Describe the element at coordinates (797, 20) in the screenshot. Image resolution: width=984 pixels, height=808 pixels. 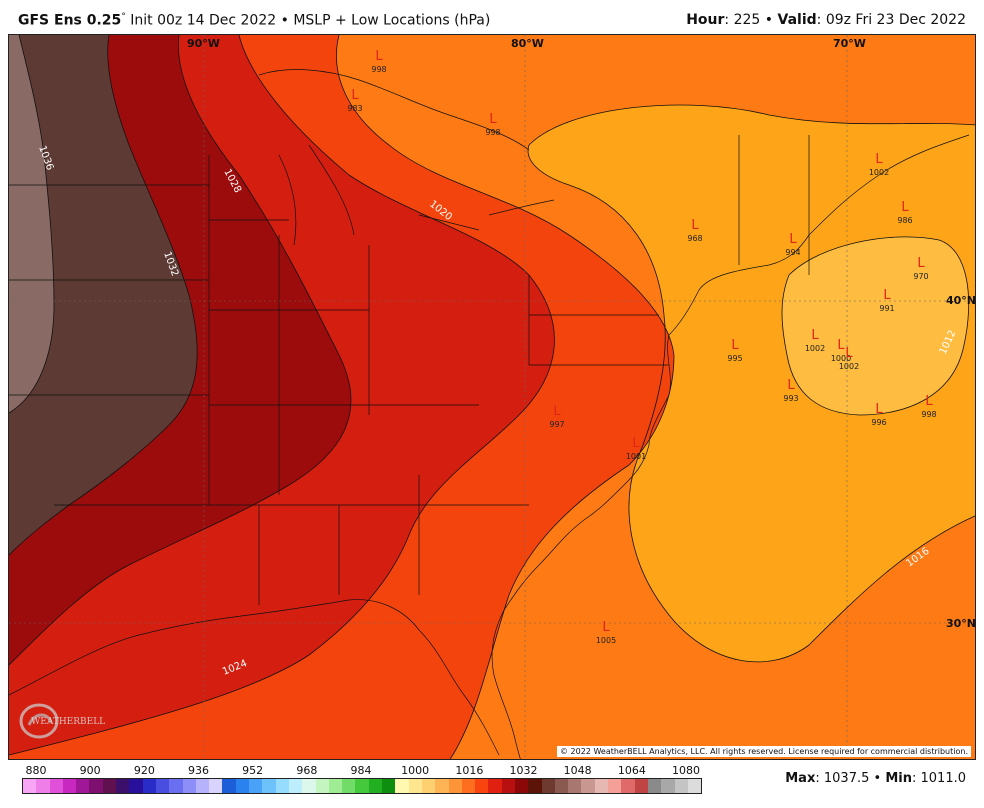
I see `valid-label: Valid` at that location.